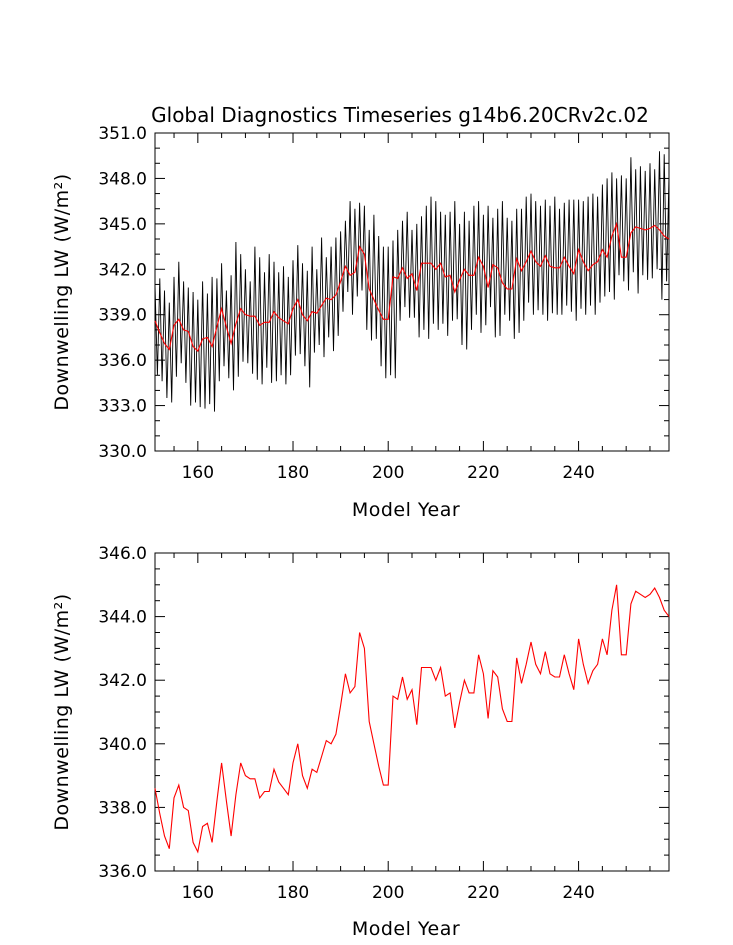 The image size is (733, 945). What do you see at coordinates (388, 473) in the screenshot?
I see `top-x-tick-label: 200` at bounding box center [388, 473].